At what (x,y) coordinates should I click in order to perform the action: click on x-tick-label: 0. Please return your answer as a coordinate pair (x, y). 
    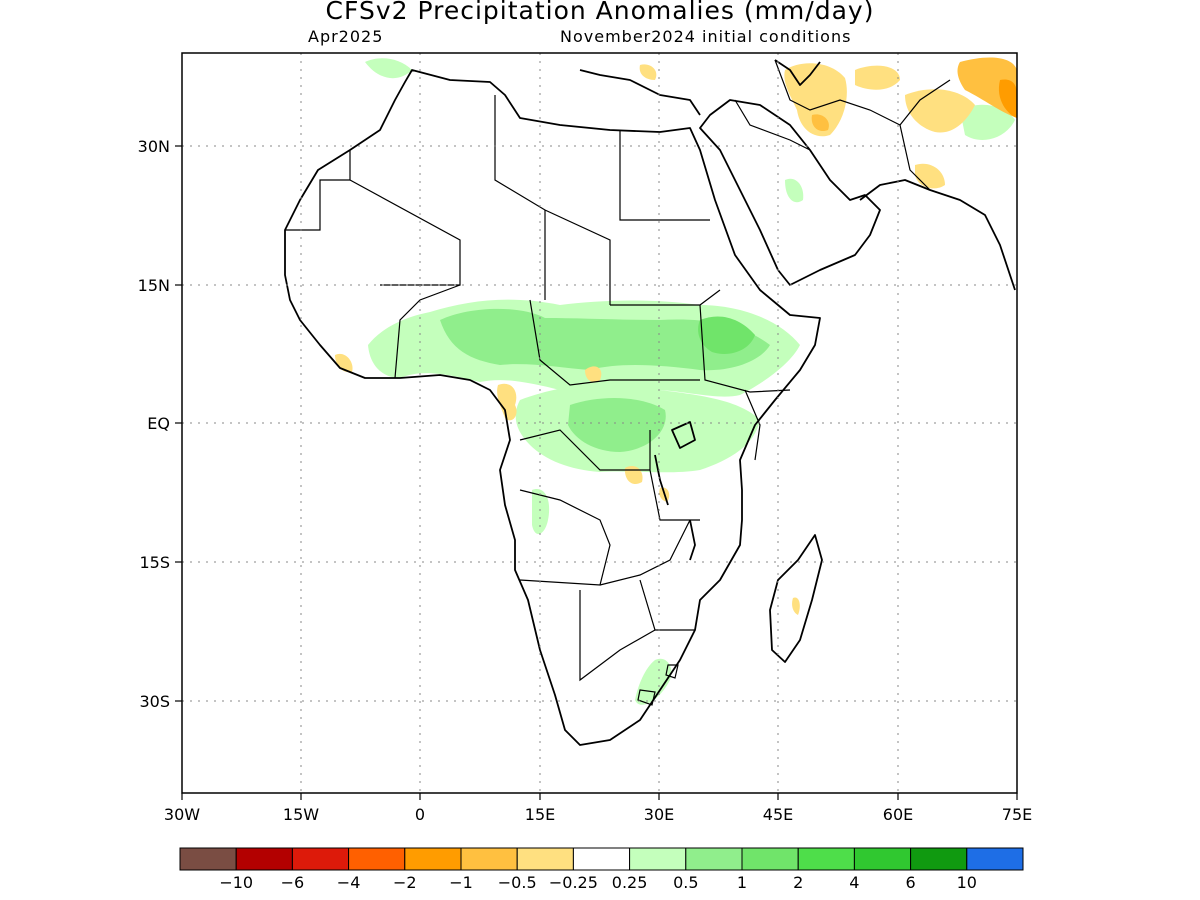
    Looking at the image, I should click on (420, 814).